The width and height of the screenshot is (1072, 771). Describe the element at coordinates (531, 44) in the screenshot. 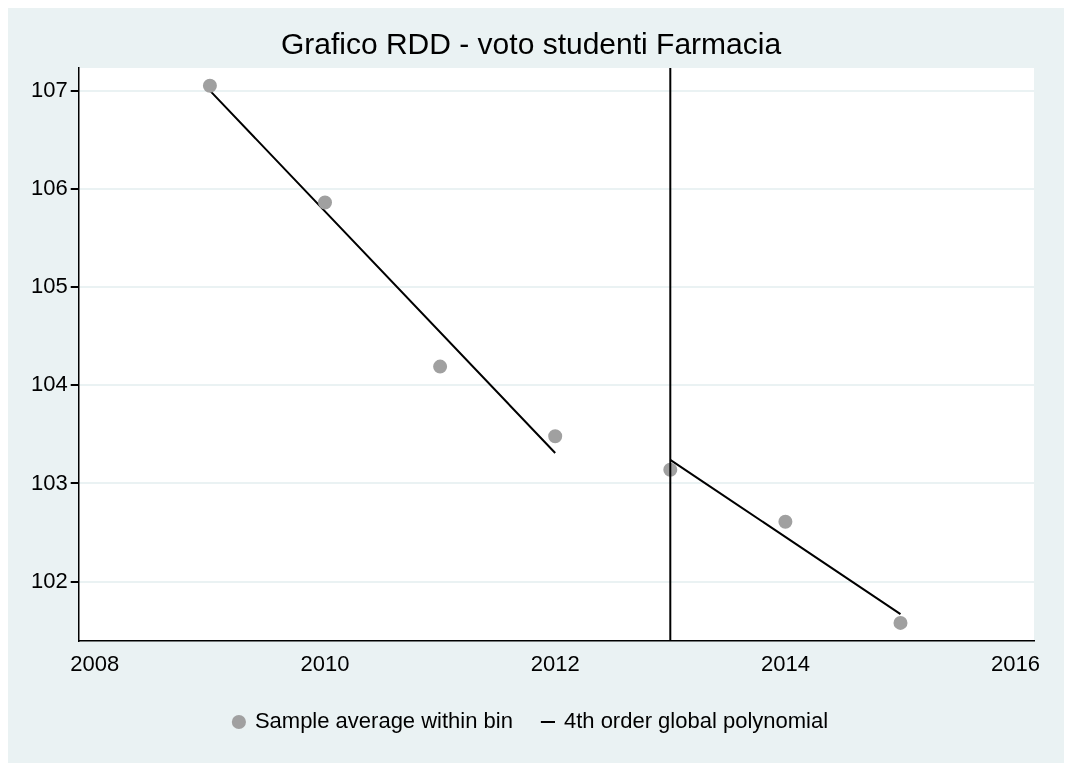

I see `chart-title: Grafico RDD - voto studenti Farmacia` at that location.